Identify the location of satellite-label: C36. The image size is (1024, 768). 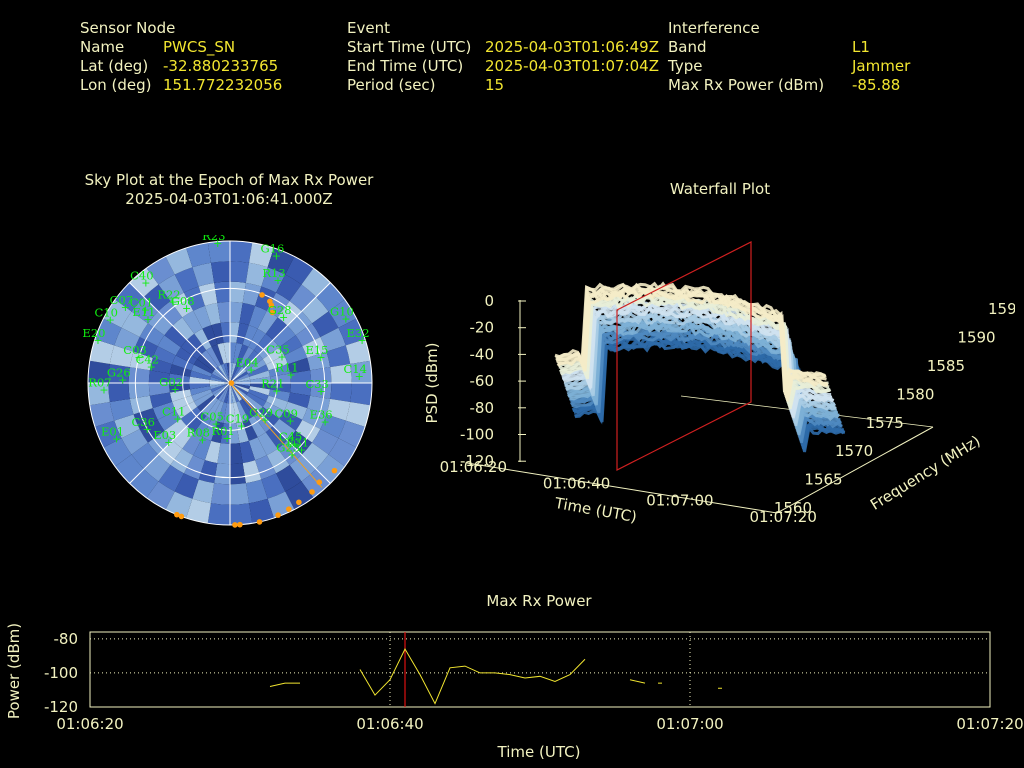
(142, 422).